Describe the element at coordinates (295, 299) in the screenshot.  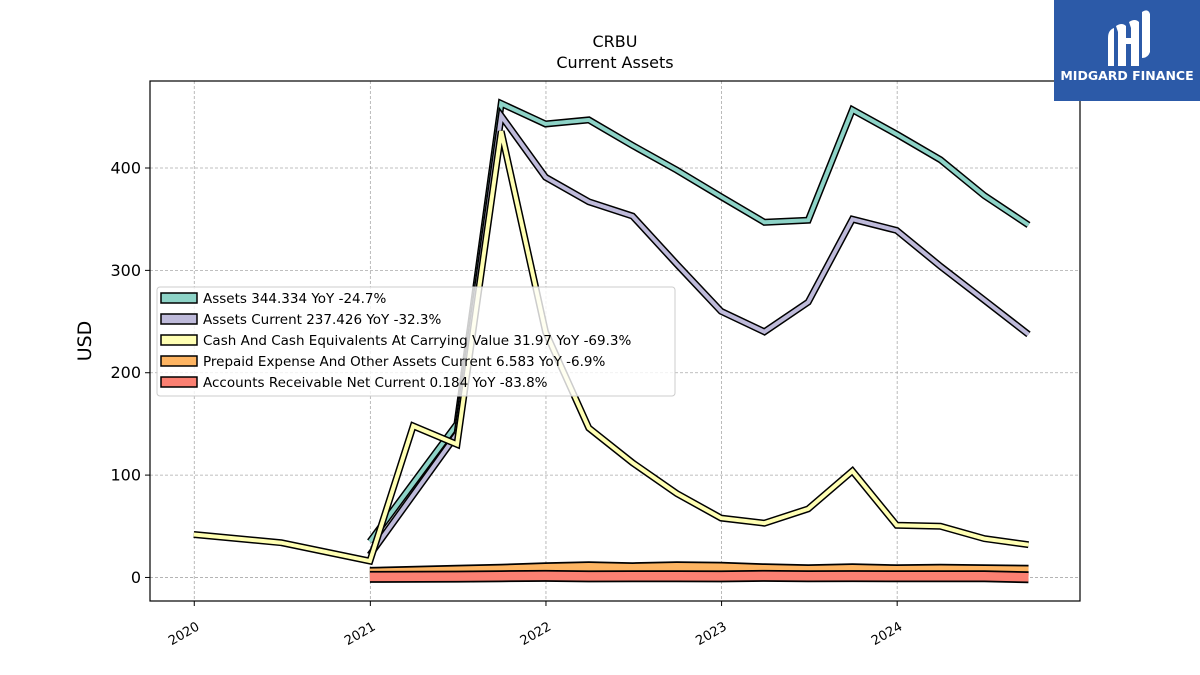
I see `legend-entry-label: Assets 344.334 YoY -24.7%` at that location.